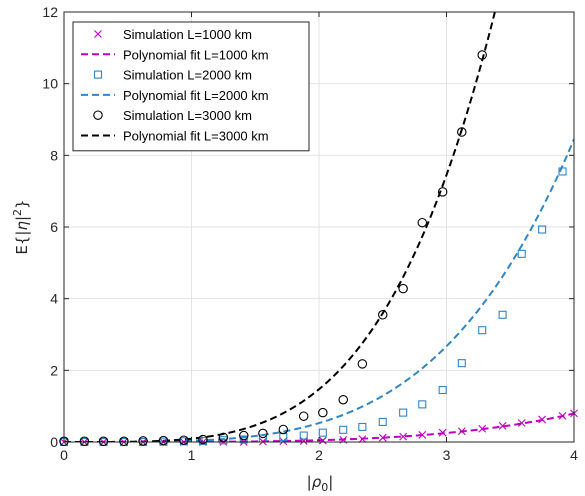 This screenshot has width=585, height=496. What do you see at coordinates (54, 155) in the screenshot?
I see `y-tick-label: 8` at bounding box center [54, 155].